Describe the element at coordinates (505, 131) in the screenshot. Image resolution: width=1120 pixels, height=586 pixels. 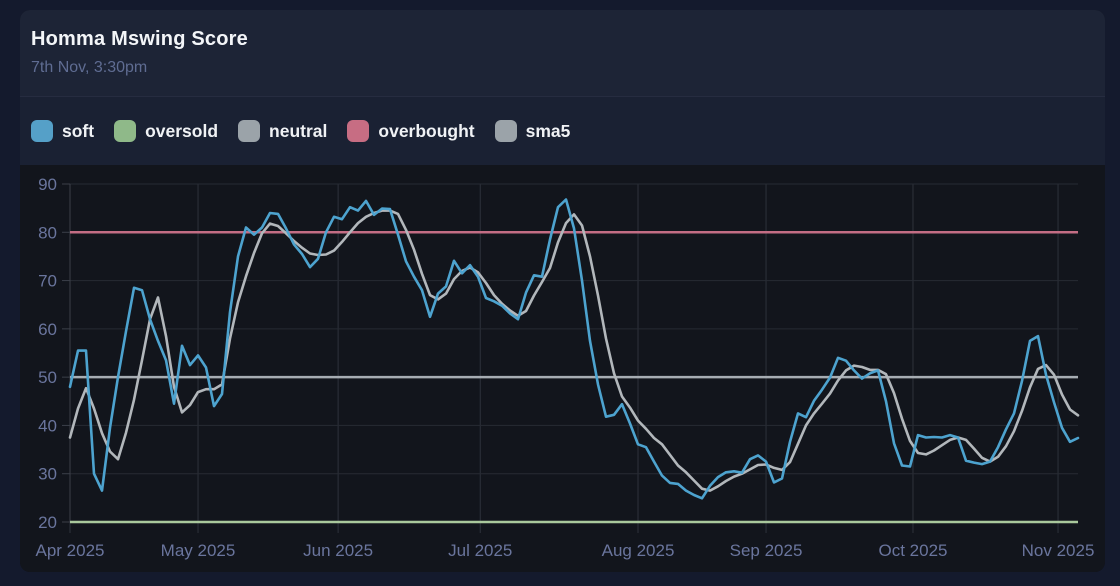
I see `legend-swatch-sma5` at that location.